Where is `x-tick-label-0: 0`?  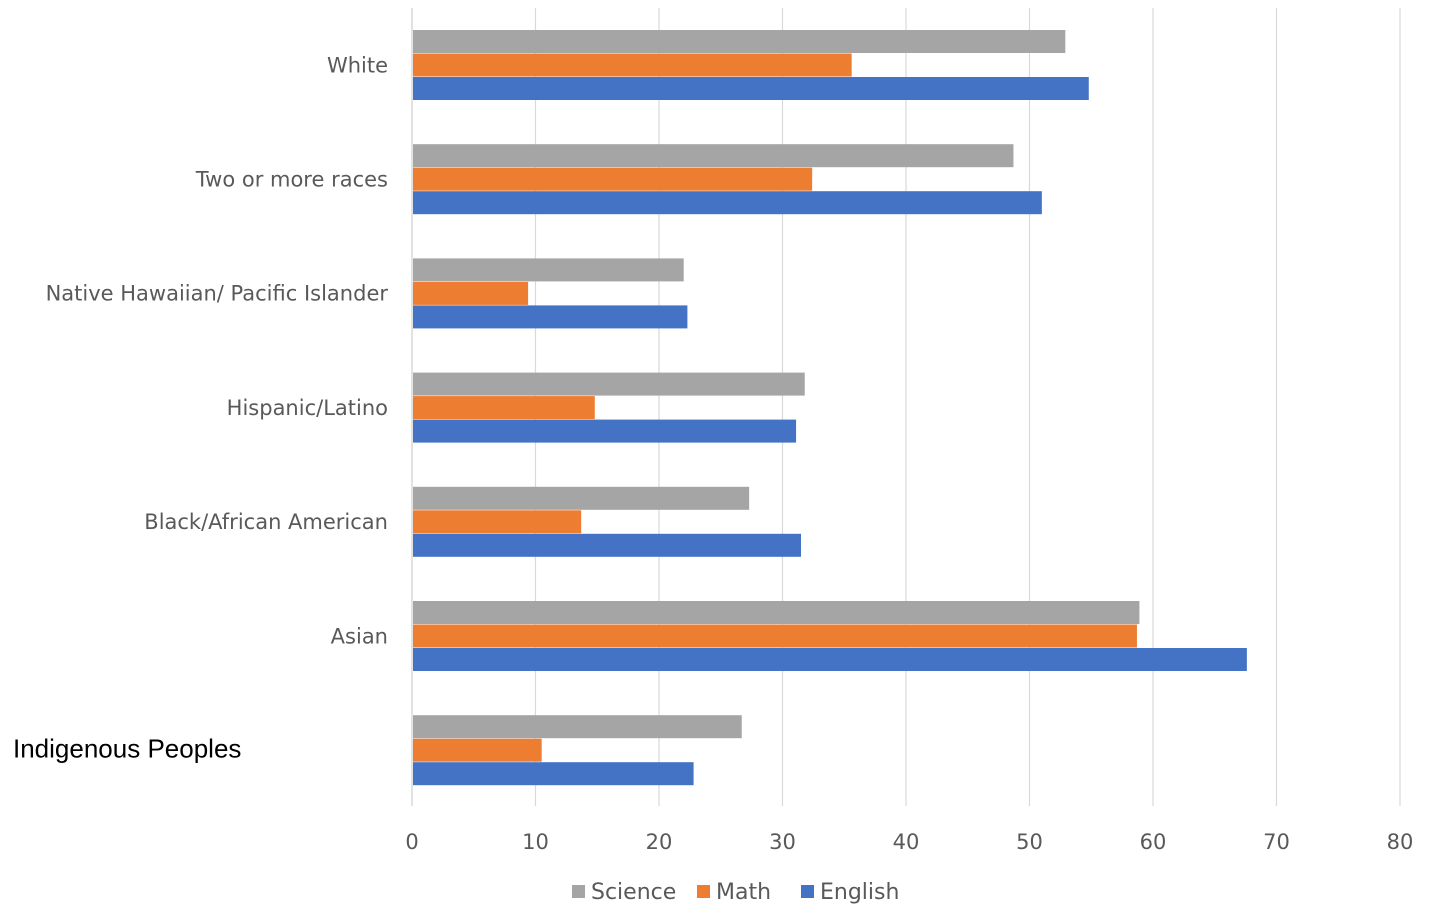 x-tick-label-0: 0 is located at coordinates (411, 842).